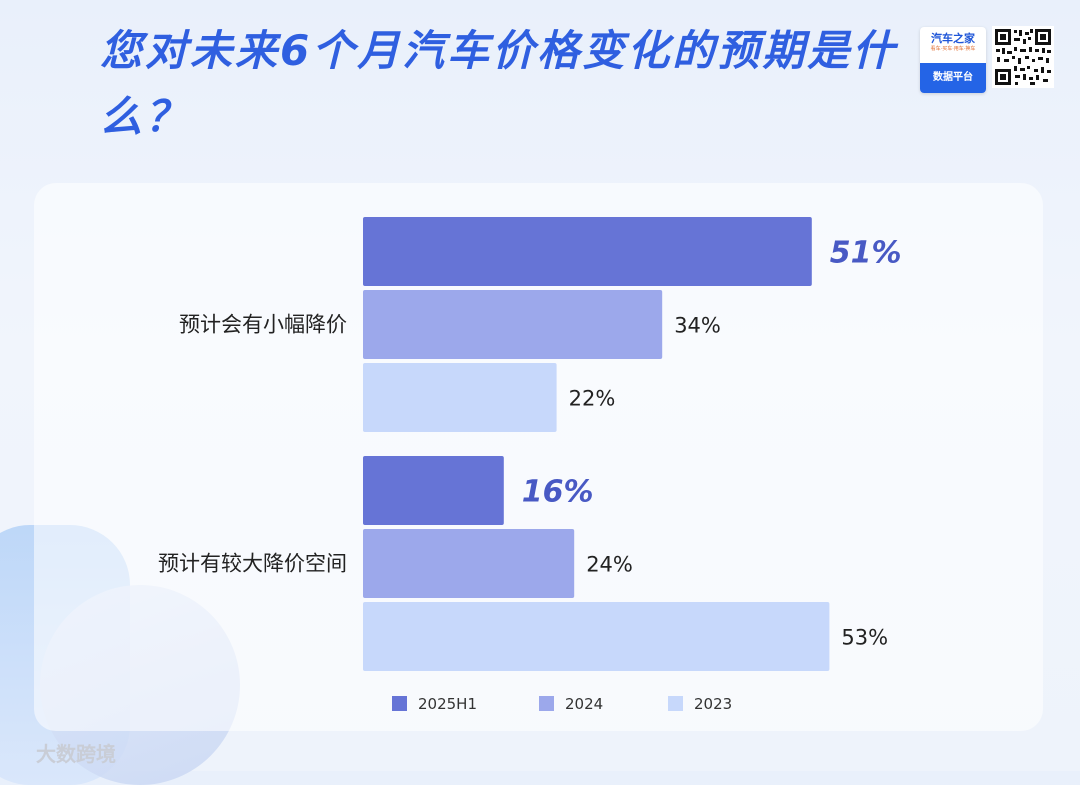 The height and width of the screenshot is (785, 1080). Describe the element at coordinates (953, 78) in the screenshot. I see `brand-platform: 数据平台` at that location.